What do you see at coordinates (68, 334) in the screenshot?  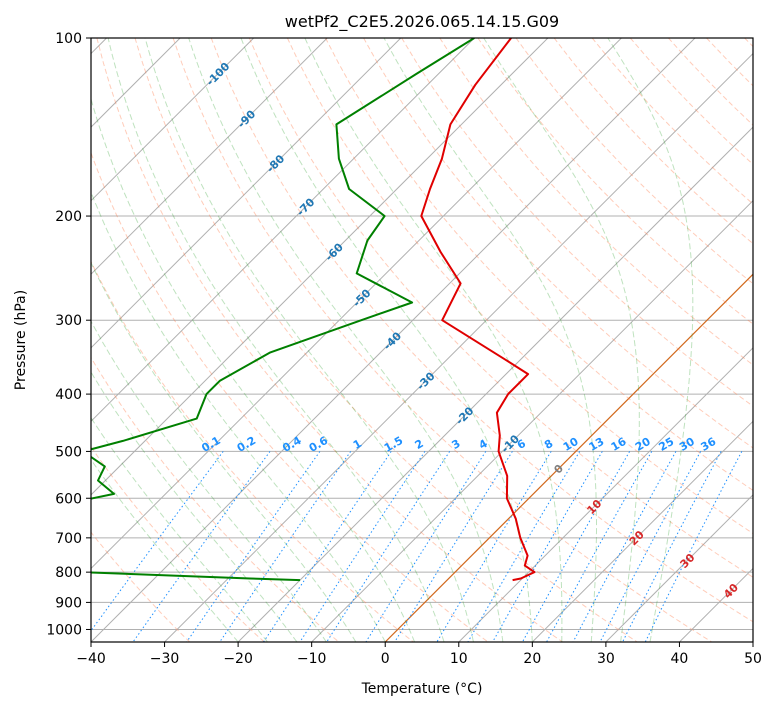 I see `y-axis-ticks: 100 200 300 400 500 600 700 800 900 1000` at bounding box center [68, 334].